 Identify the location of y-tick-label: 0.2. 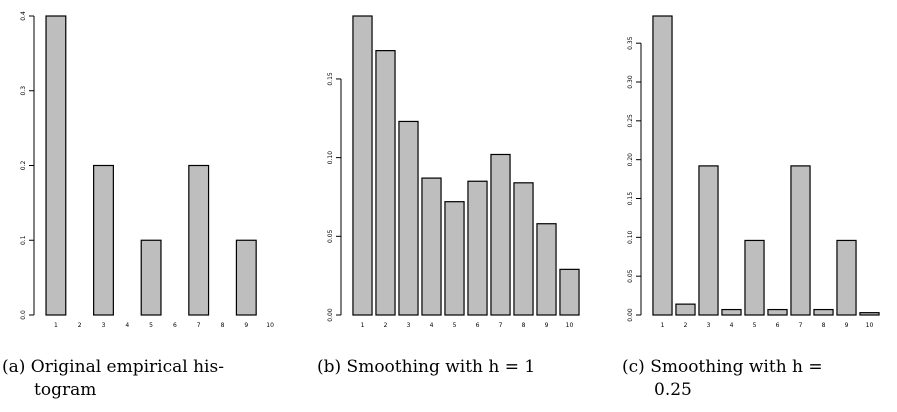
(23, 166).